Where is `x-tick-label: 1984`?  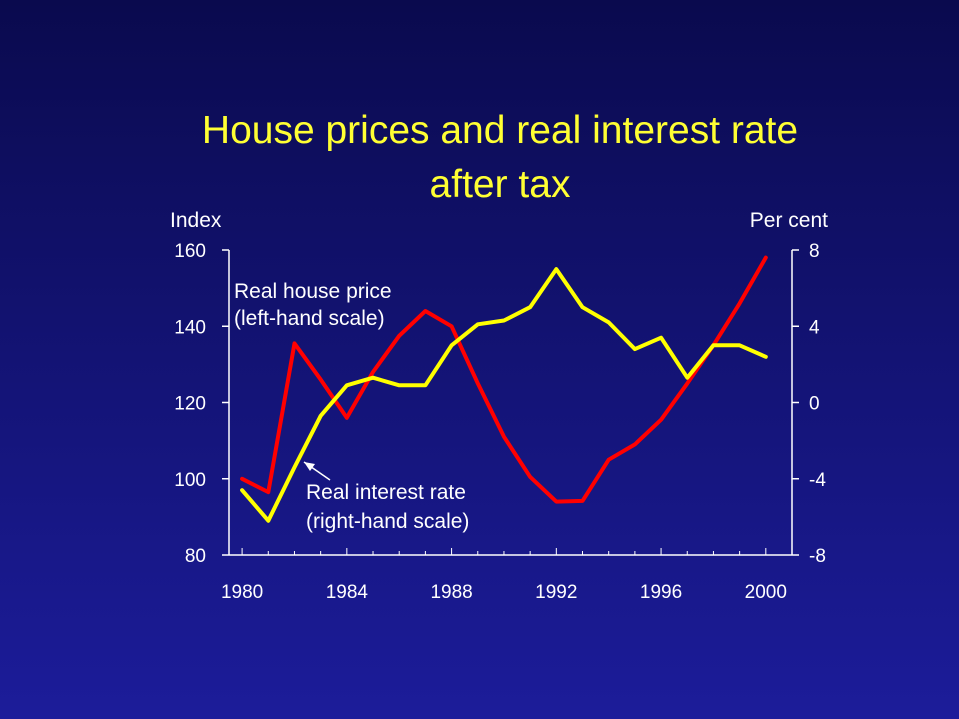 x-tick-label: 1984 is located at coordinates (347, 592).